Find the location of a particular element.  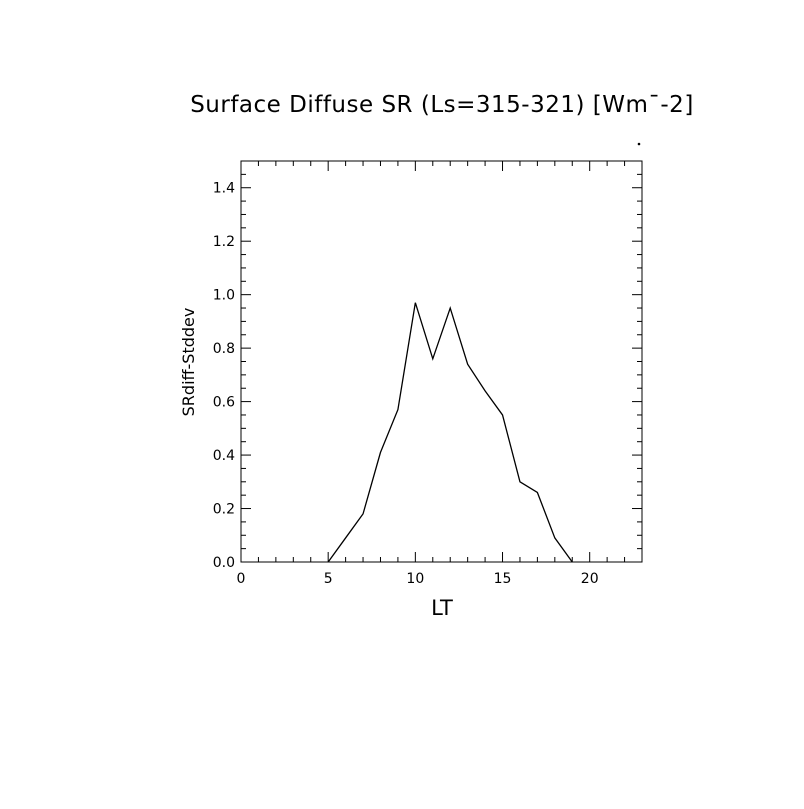

x-tick-label: 0 is located at coordinates (241, 579).